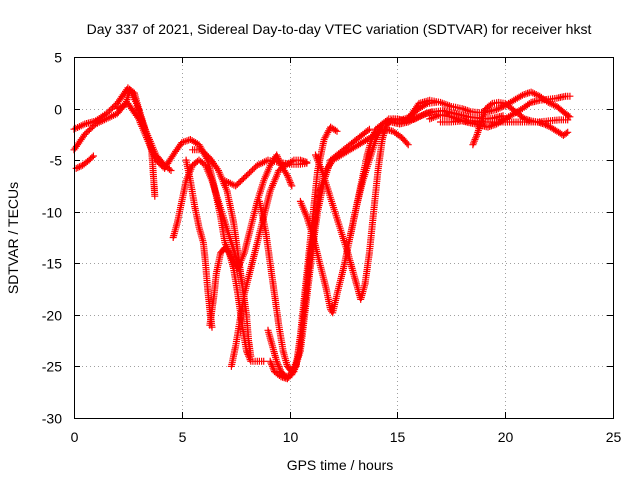 The width and height of the screenshot is (640, 480). Describe the element at coordinates (183, 437) in the screenshot. I see `x-tick-label: 5` at that location.